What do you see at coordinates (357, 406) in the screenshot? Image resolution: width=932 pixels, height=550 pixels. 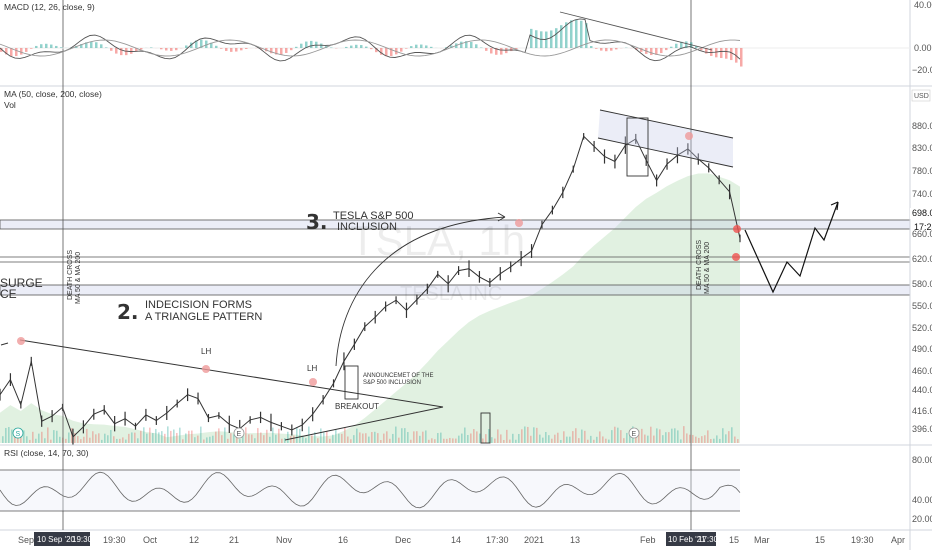 I see `annotation-breakout: BREAKOUT` at bounding box center [357, 406].